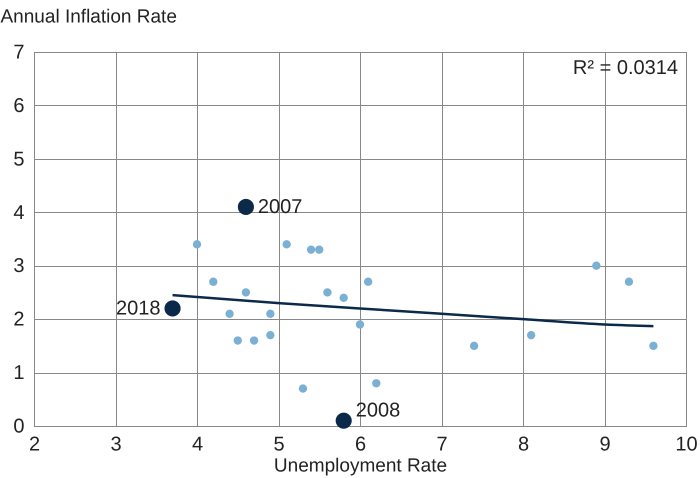 The width and height of the screenshot is (700, 478). I want to click on line-series, so click(413, 311).